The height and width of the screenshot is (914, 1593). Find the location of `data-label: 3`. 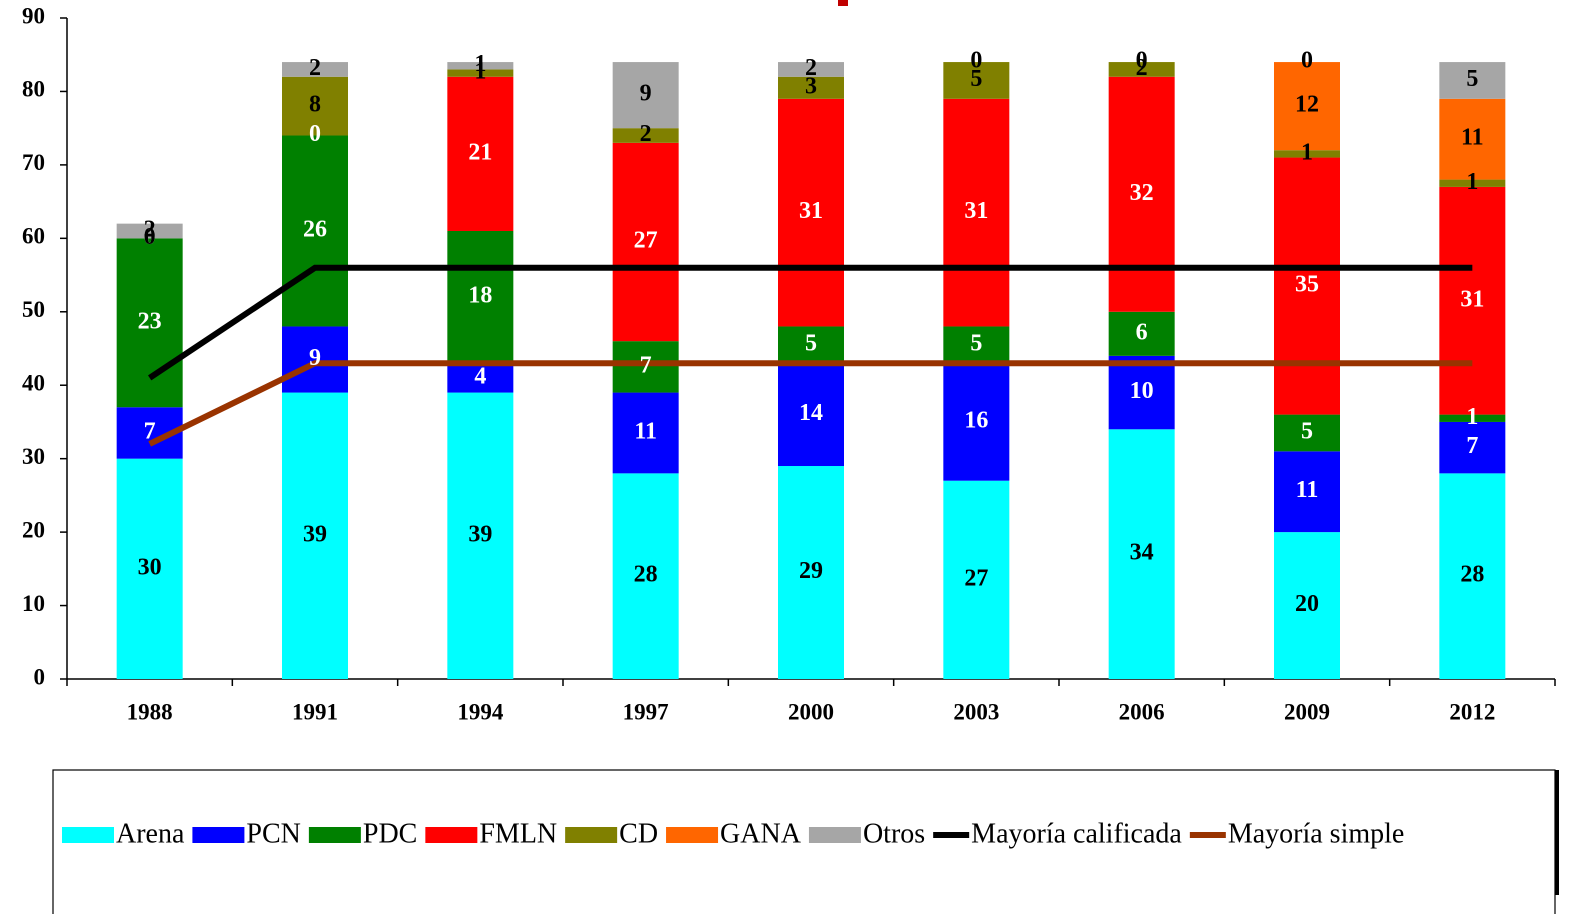

data-label: 3 is located at coordinates (811, 86).